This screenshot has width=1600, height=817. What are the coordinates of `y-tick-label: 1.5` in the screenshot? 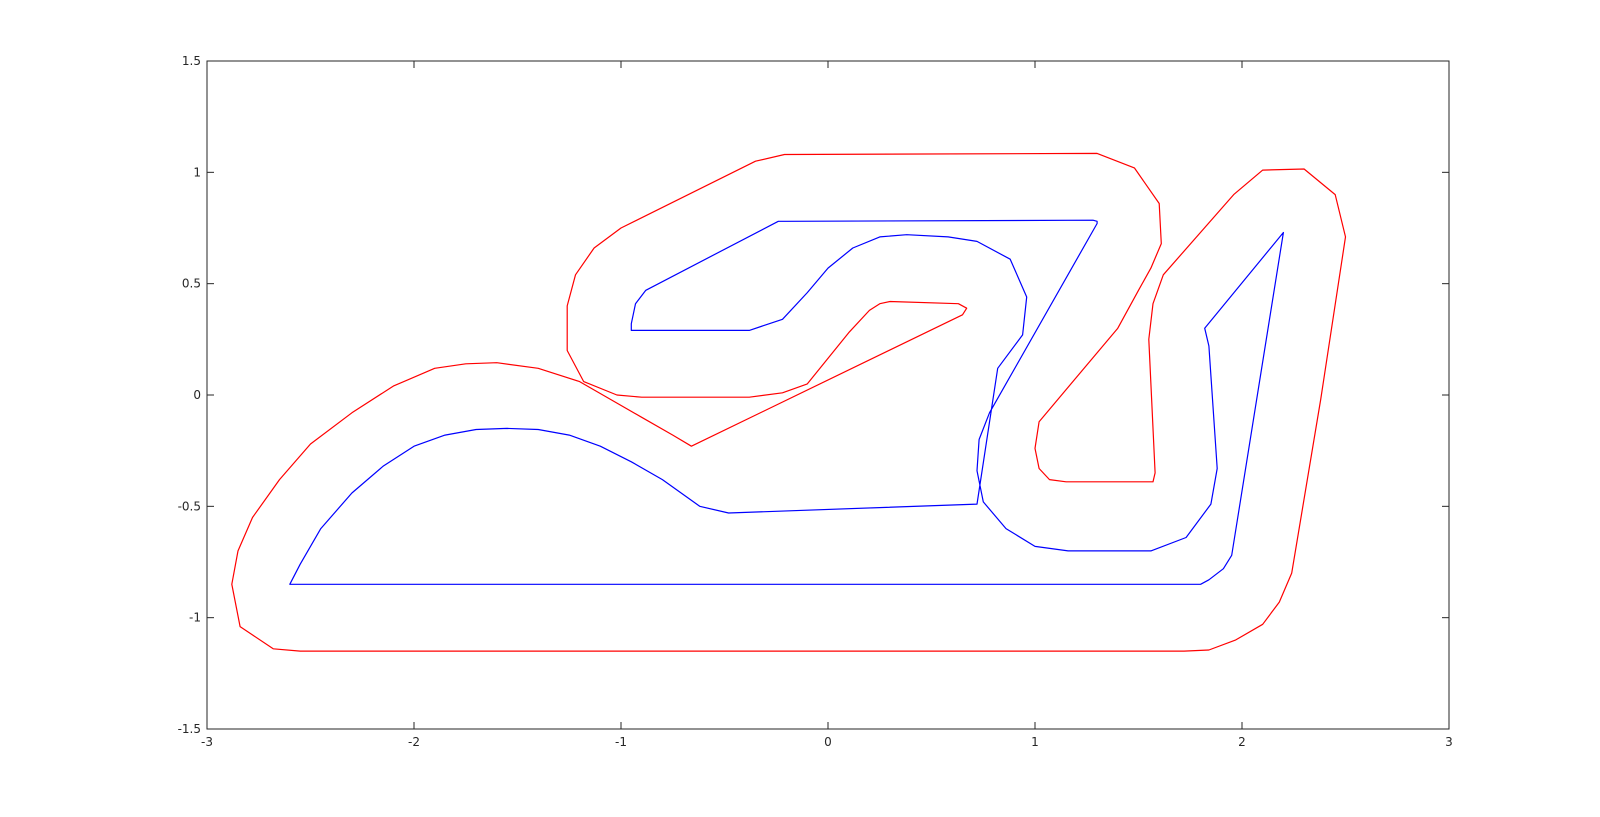 It's located at (191, 61).